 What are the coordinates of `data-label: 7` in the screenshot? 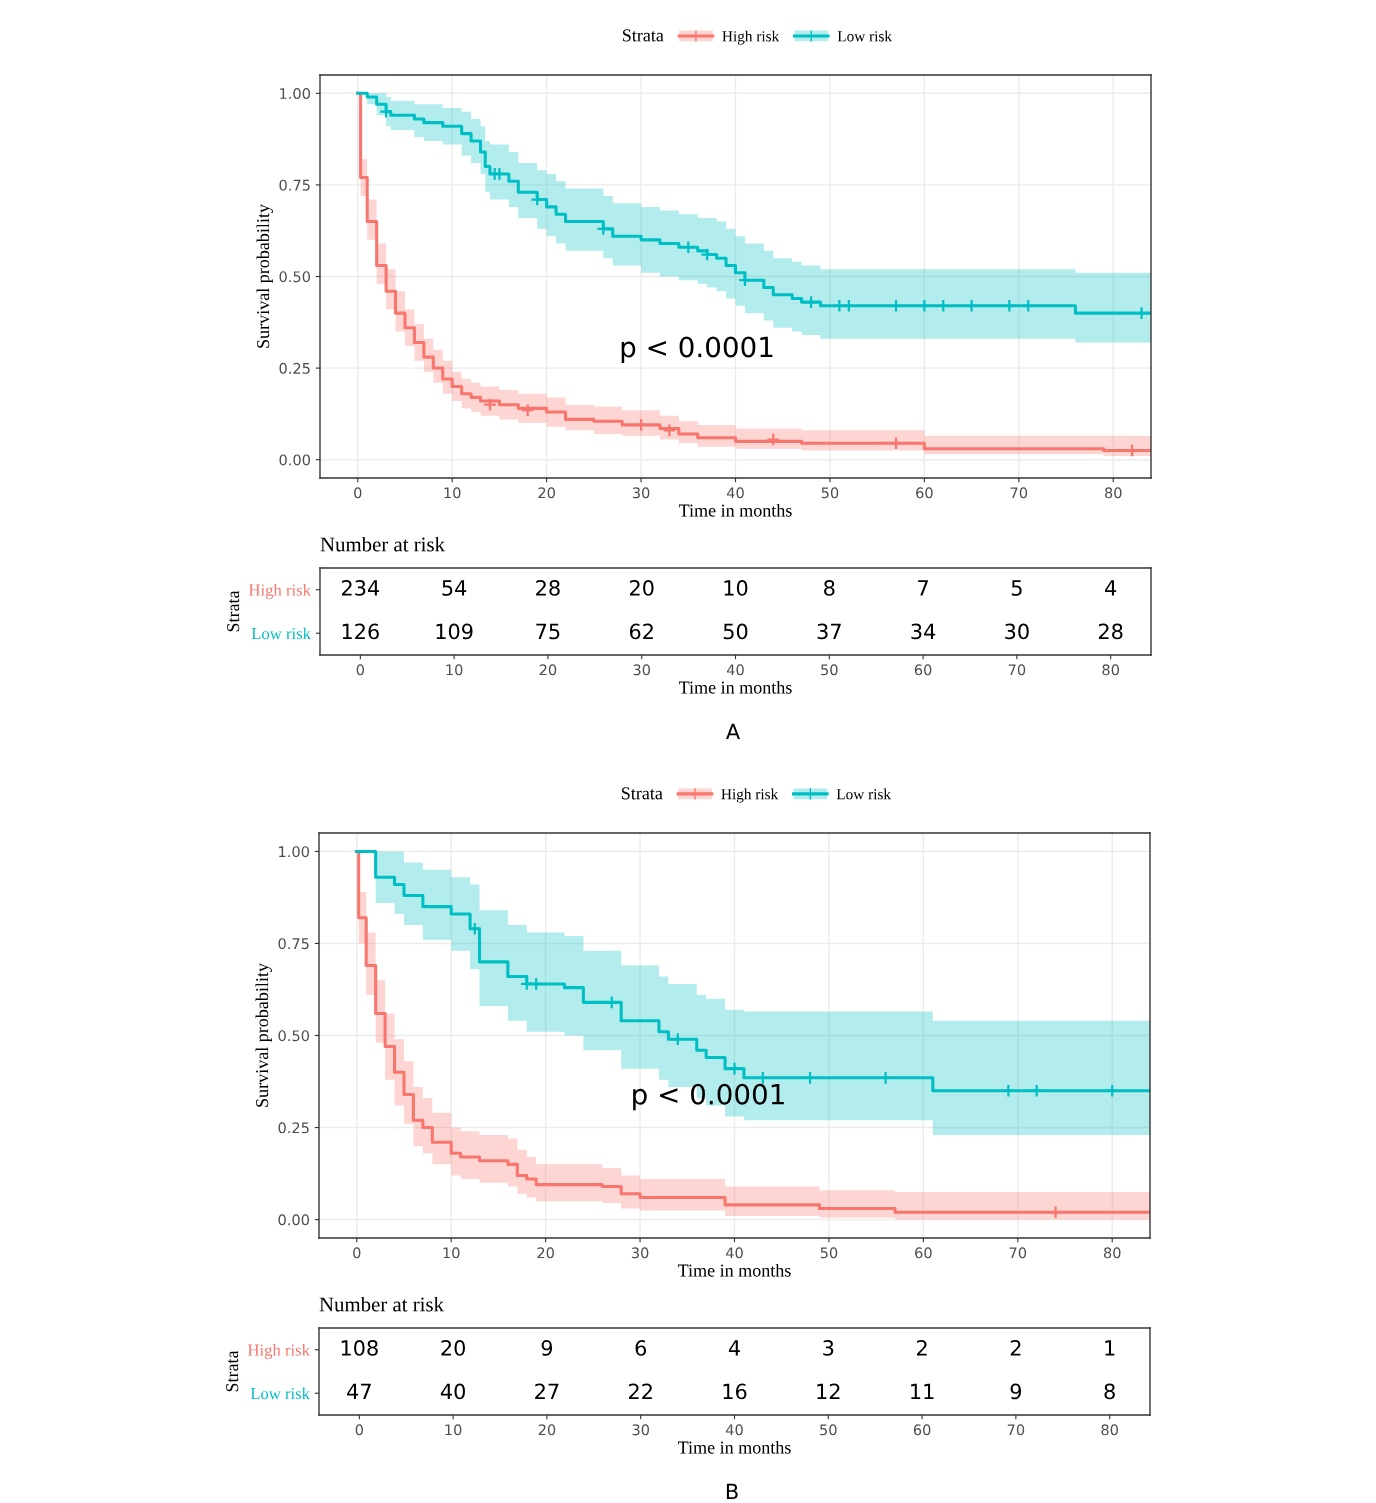 It's located at (923, 588).